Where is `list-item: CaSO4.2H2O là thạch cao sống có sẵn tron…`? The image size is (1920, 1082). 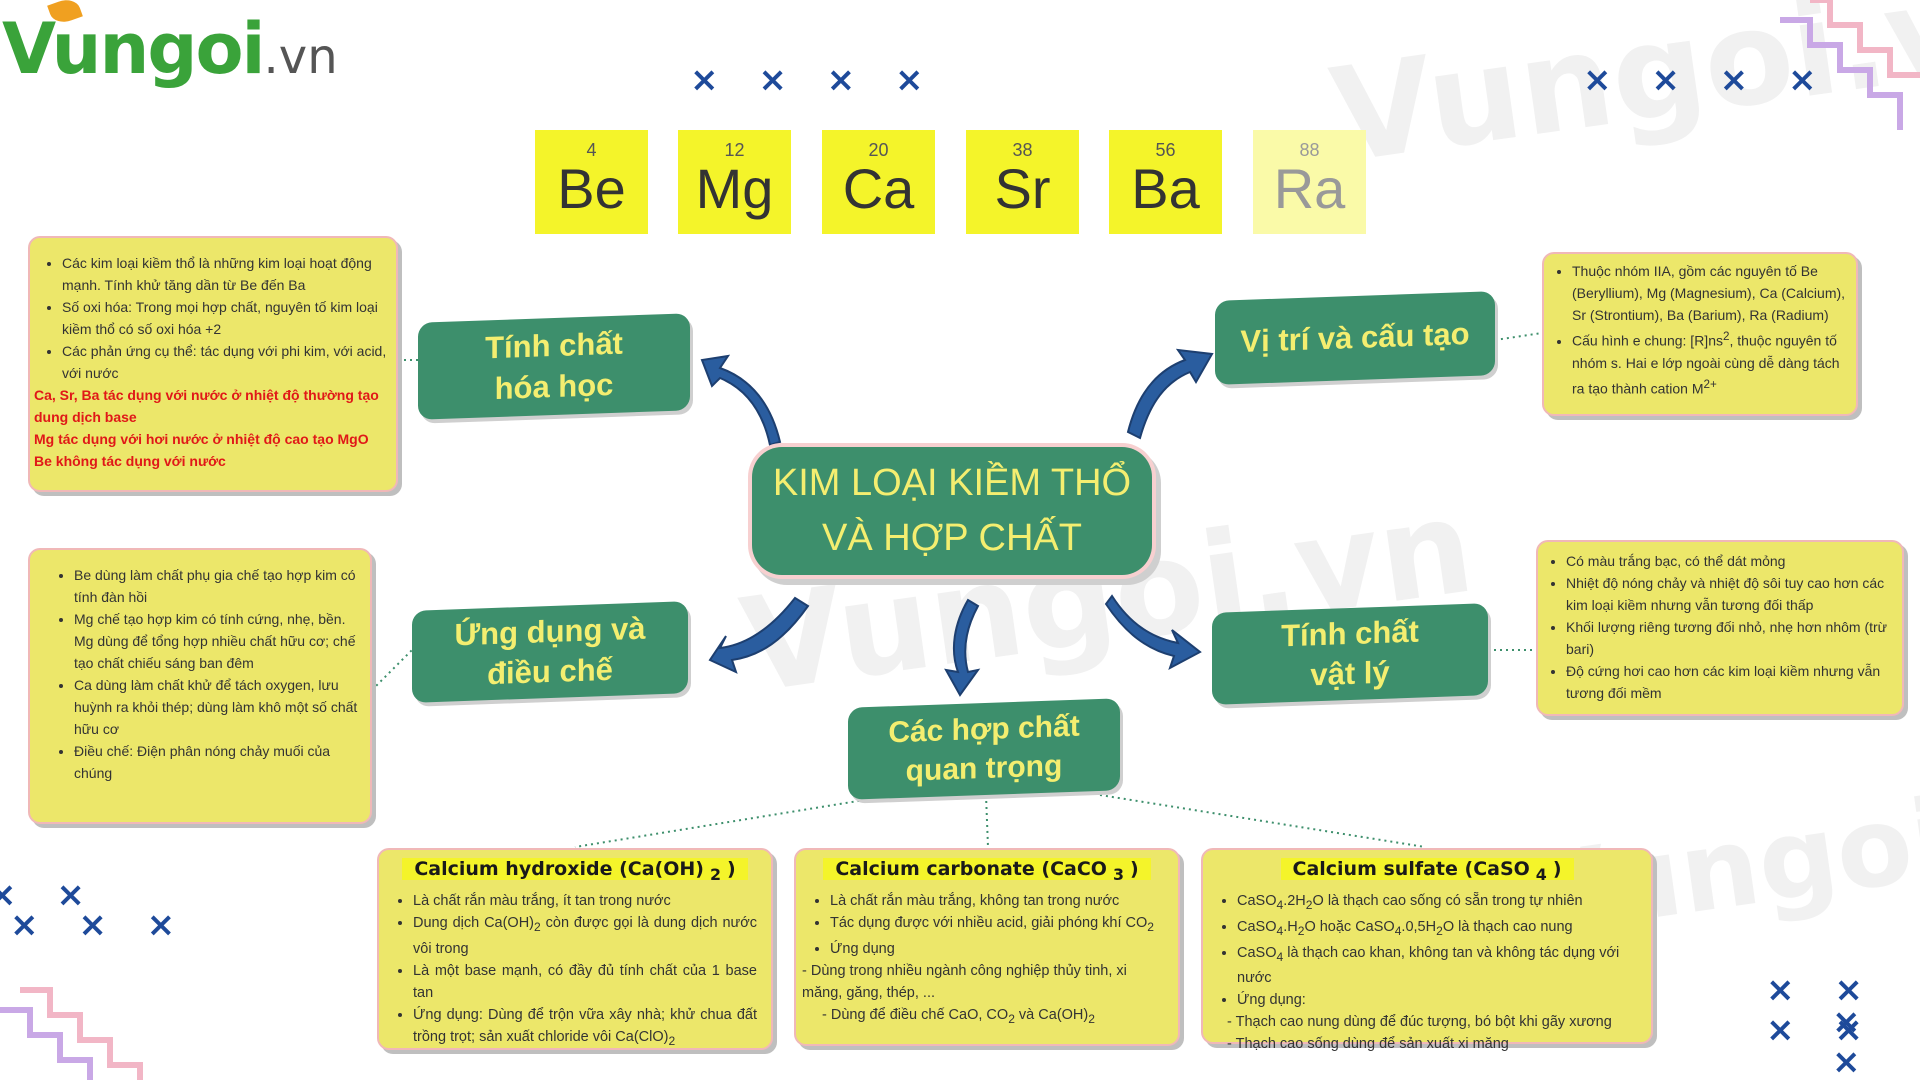 list-item: CaSO4.2H2O là thạch cao sống có sẵn tron… is located at coordinates (1437, 903).